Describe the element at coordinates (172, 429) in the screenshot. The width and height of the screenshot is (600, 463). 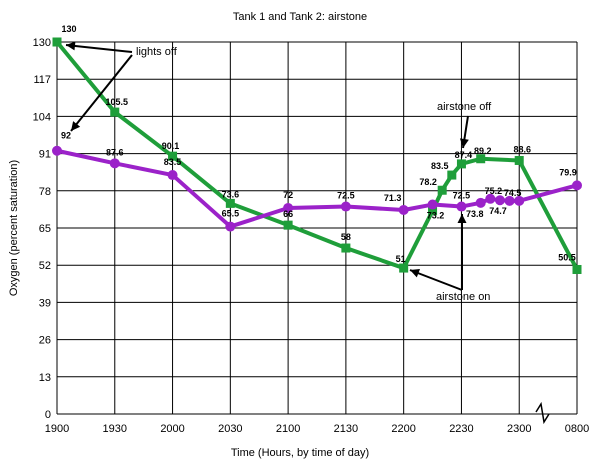
I see `x-tick-label: 2000` at that location.